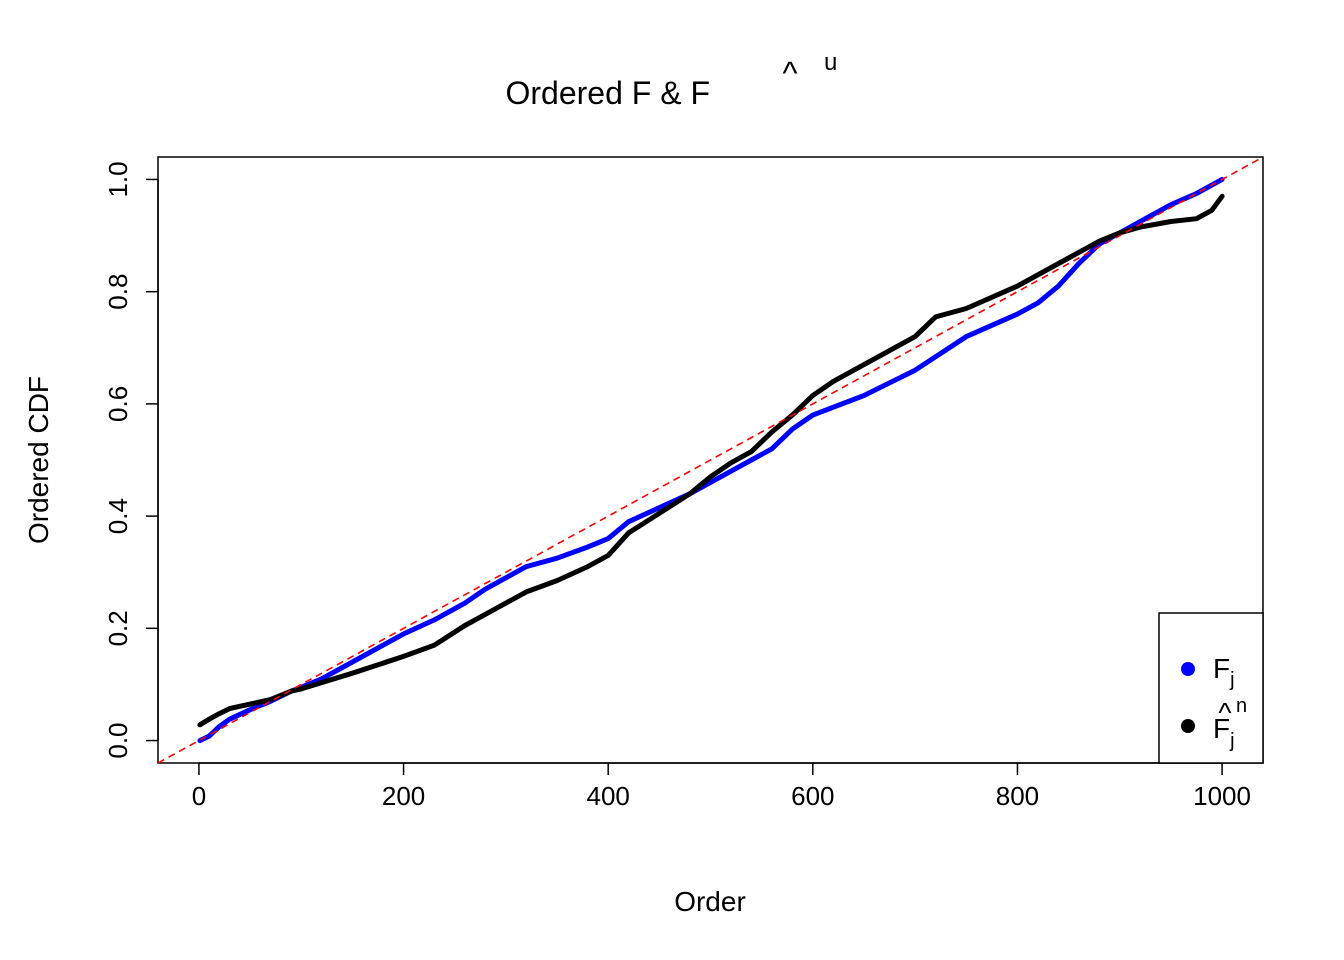 This screenshot has width=1344, height=960. Describe the element at coordinates (721, 786) in the screenshot. I see `x-axis: 0 200 400 600 800 1000` at that location.